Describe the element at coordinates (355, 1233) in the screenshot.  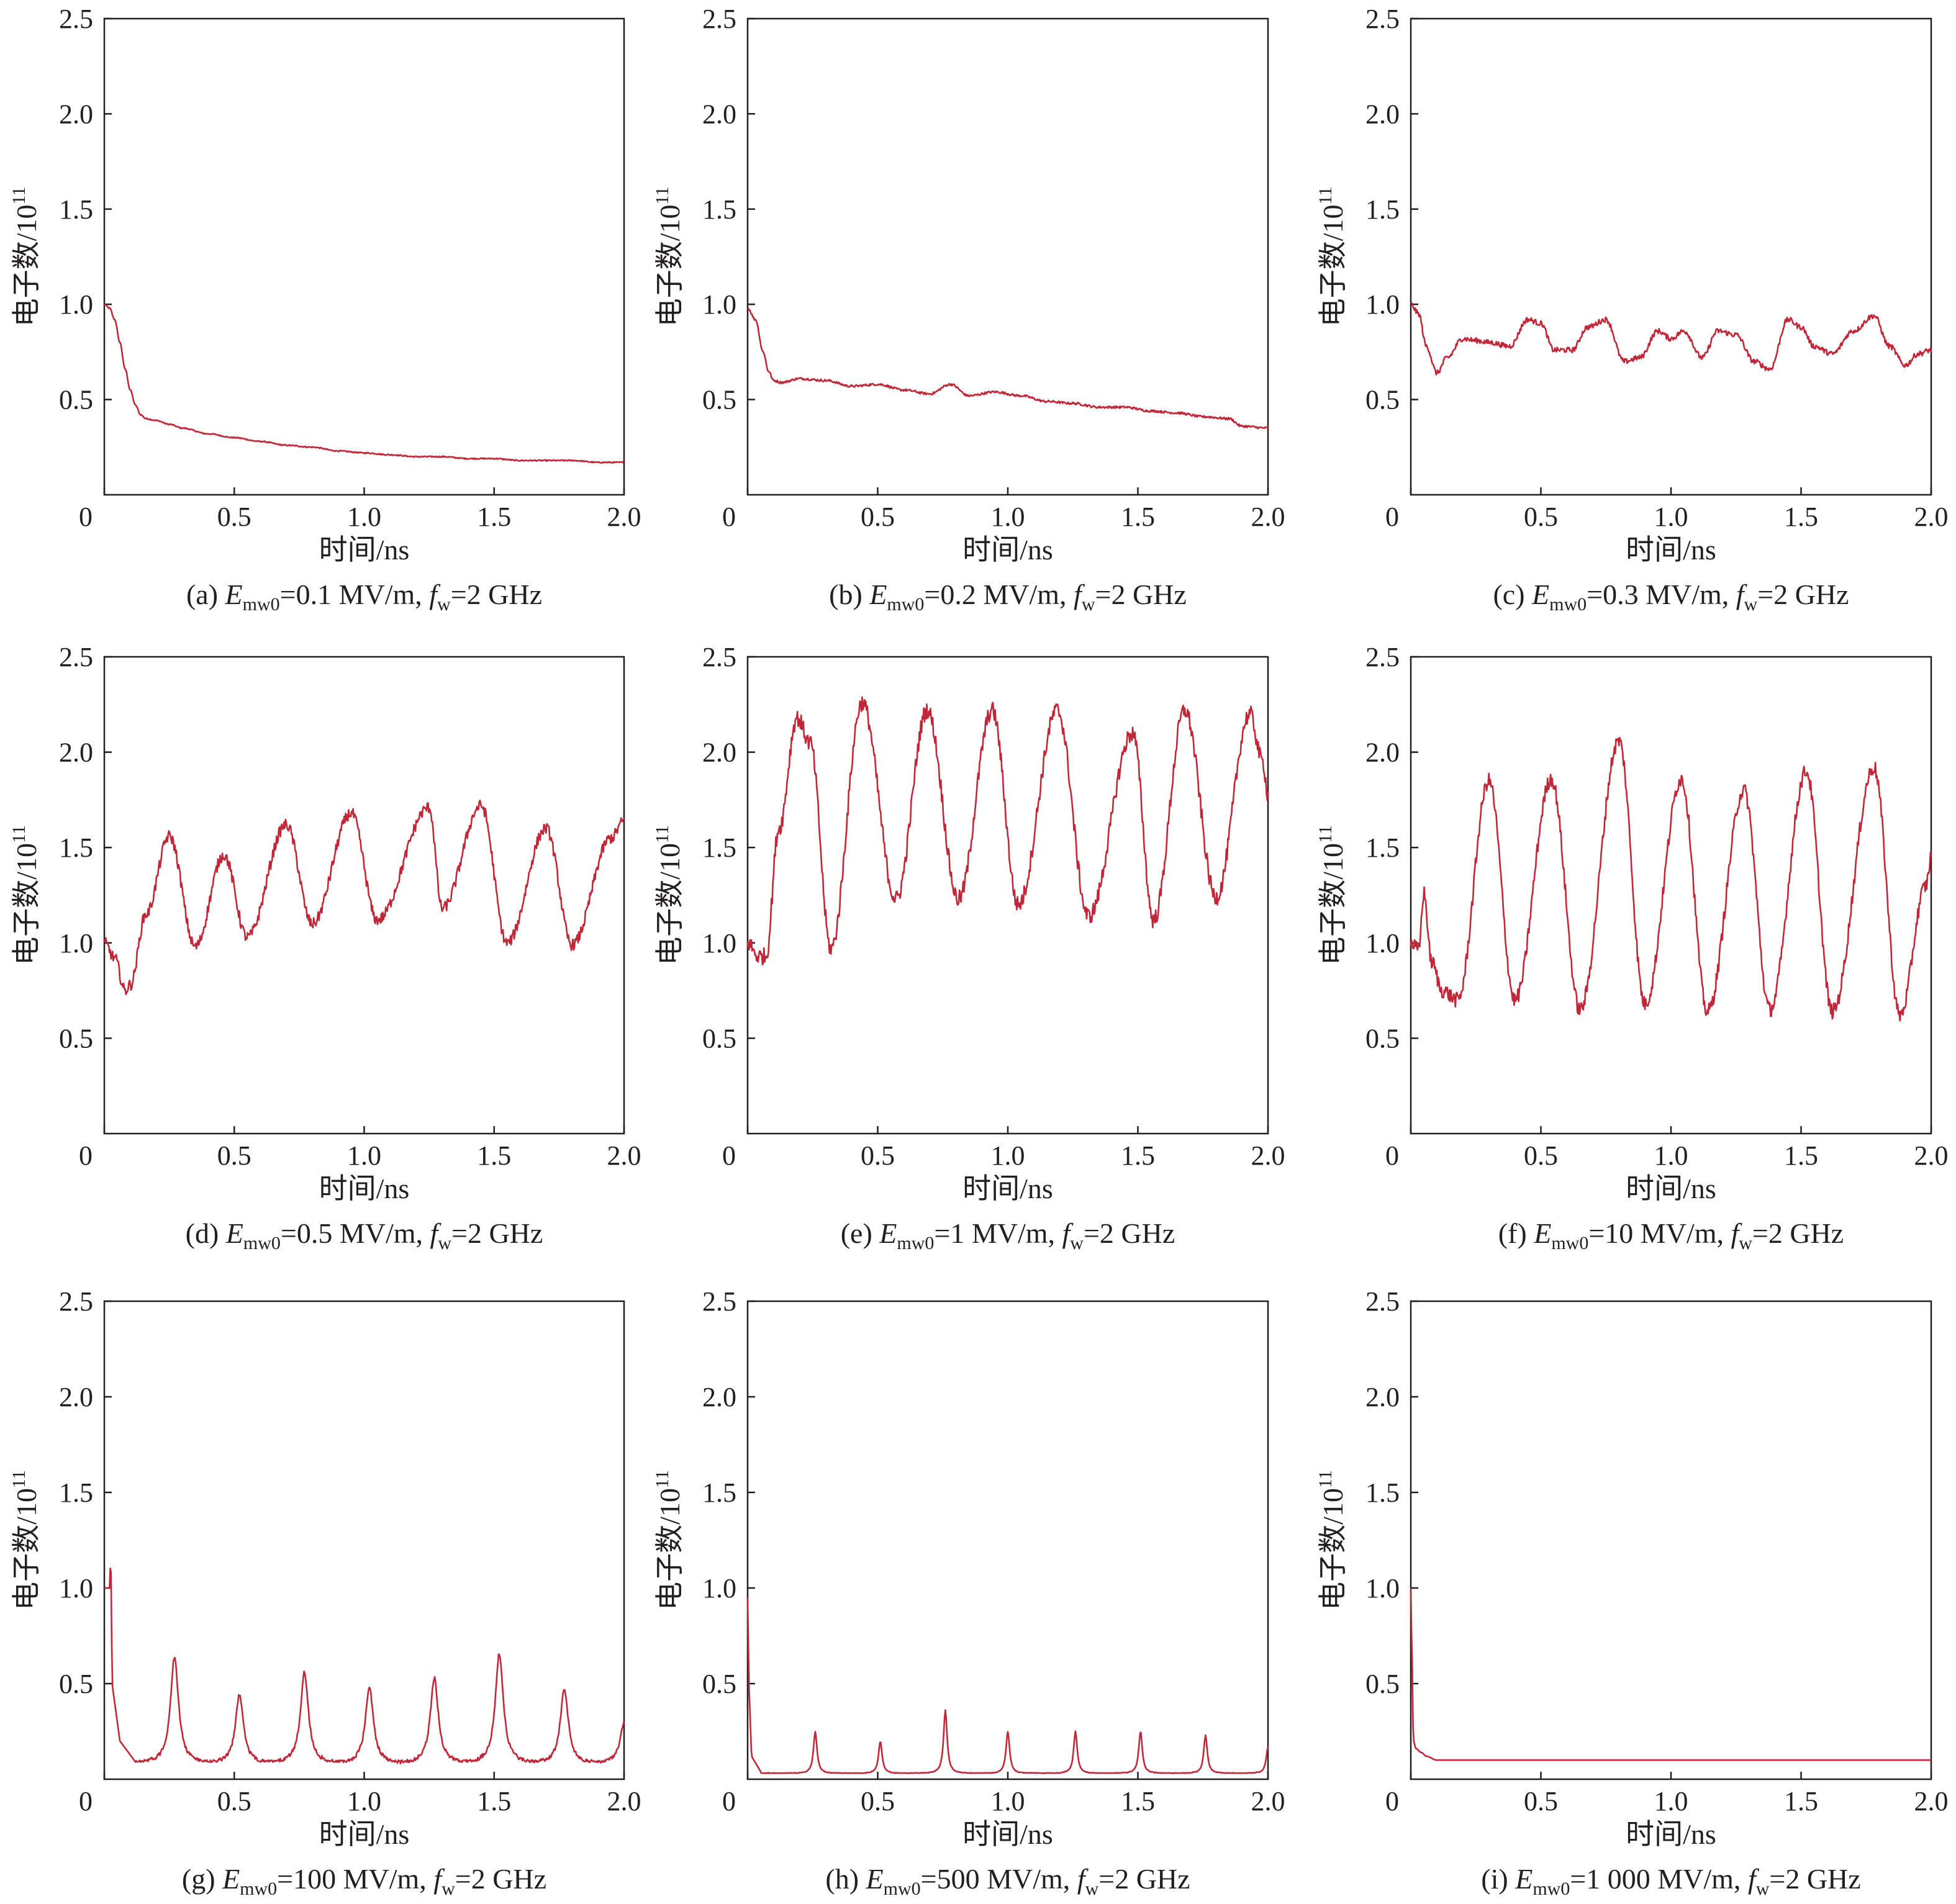
I see `caption-field-value: =0.5 MV/m,` at that location.